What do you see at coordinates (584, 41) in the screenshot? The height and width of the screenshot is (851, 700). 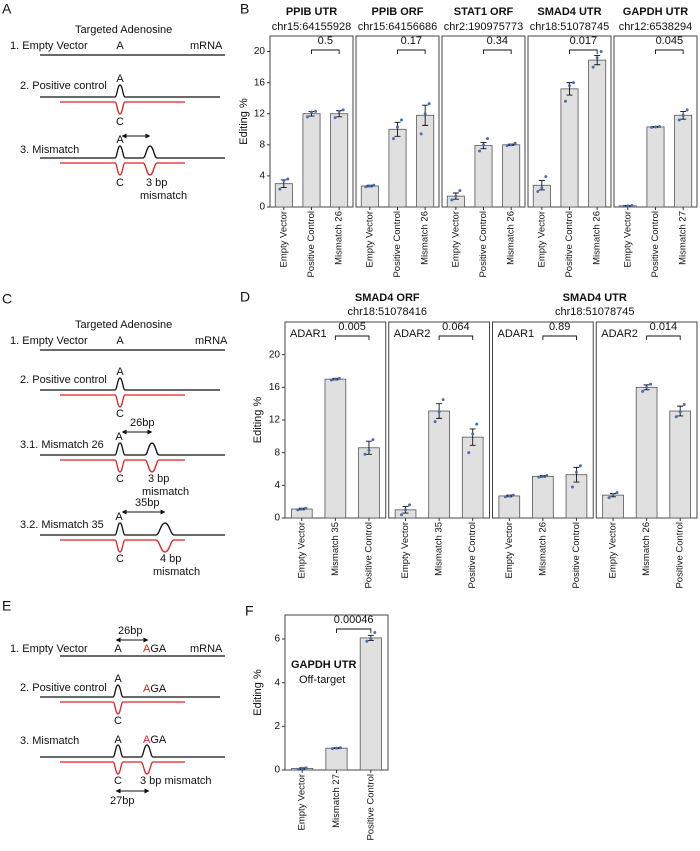 I see `p-value: 0.017` at bounding box center [584, 41].